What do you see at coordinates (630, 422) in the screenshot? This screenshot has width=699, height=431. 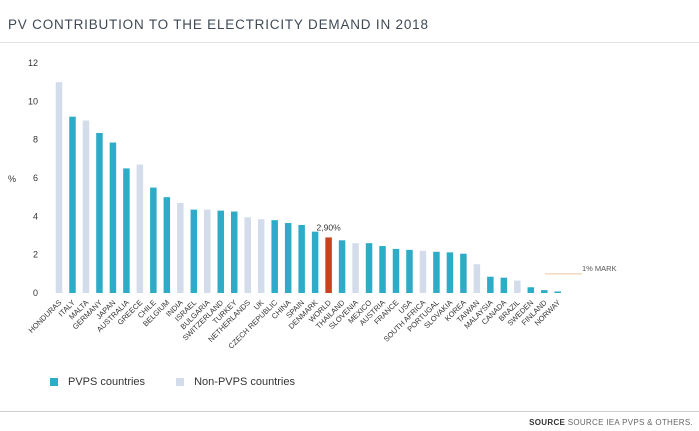 I see `source-text: SOURCE IEA PVPS & OTHERS.` at bounding box center [630, 422].